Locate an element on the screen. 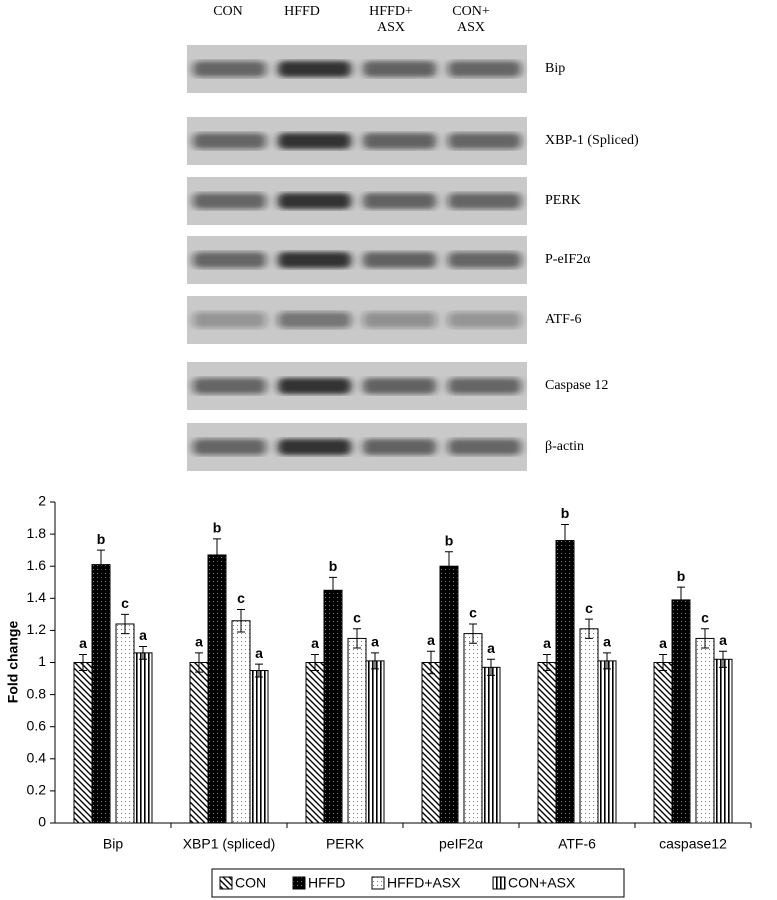 The width and height of the screenshot is (777, 900). protein-label: Caspase 12 is located at coordinates (576, 385).